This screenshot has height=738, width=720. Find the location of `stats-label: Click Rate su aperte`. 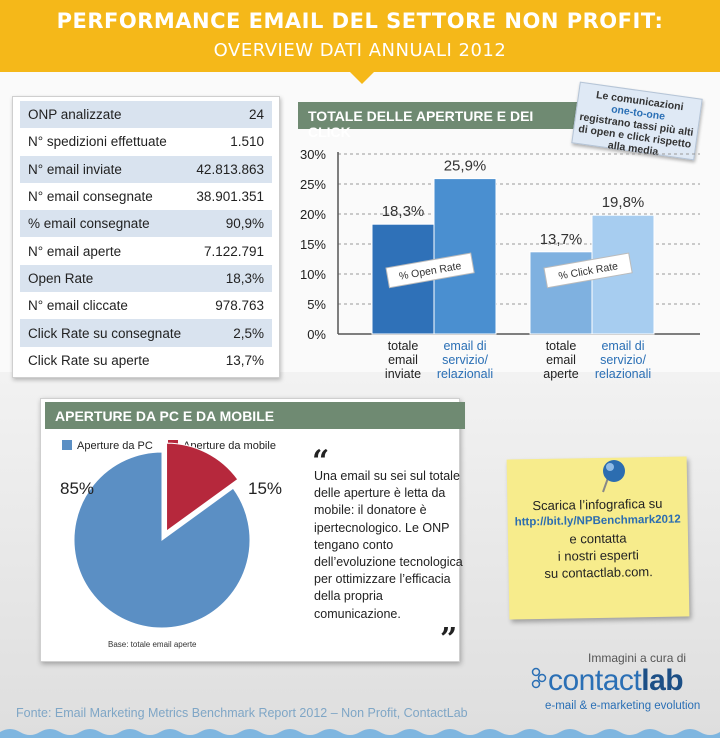

stats-label: Click Rate su aperte is located at coordinates (89, 360).